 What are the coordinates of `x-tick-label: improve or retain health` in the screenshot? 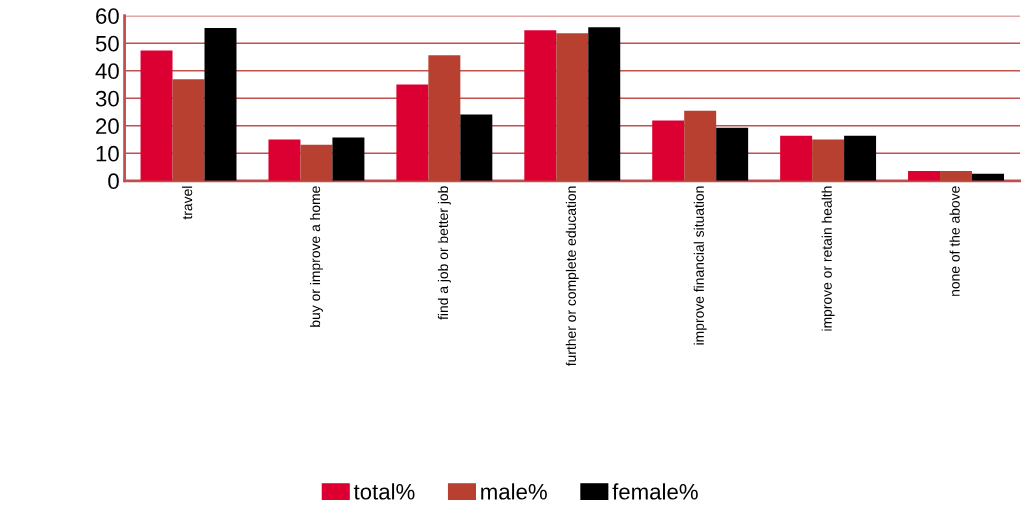 It's located at (828, 258).